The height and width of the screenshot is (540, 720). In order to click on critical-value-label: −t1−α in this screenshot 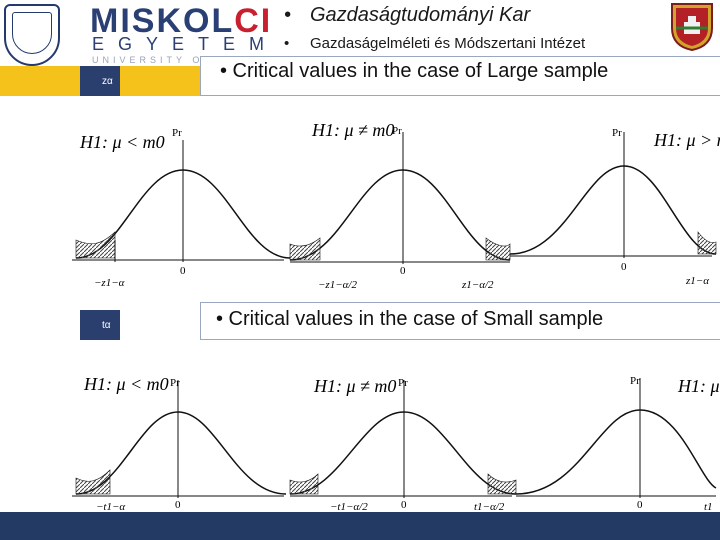, I will do `click(110, 507)`.